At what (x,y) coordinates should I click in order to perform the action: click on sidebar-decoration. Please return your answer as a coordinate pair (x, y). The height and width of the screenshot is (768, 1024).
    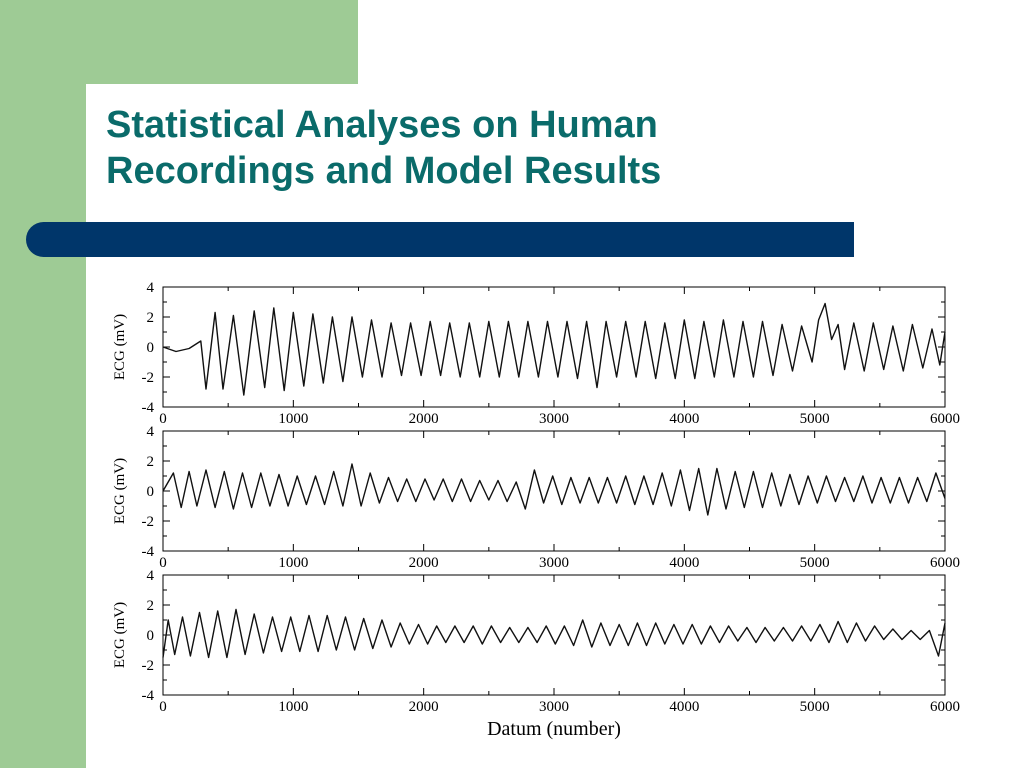
    Looking at the image, I should click on (43, 384).